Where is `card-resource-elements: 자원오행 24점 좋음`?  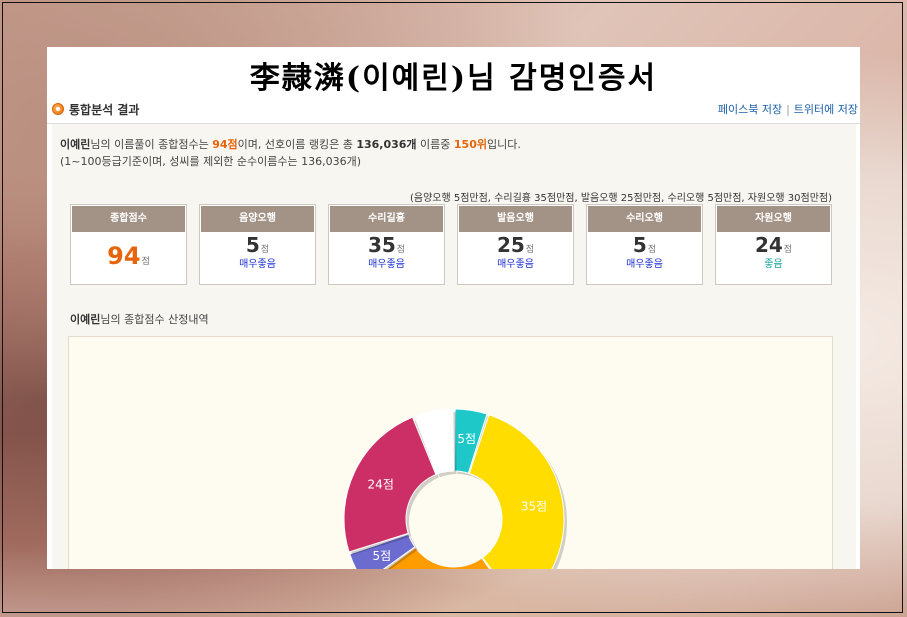
card-resource-elements: 자원오행 24점 좋음 is located at coordinates (773, 244).